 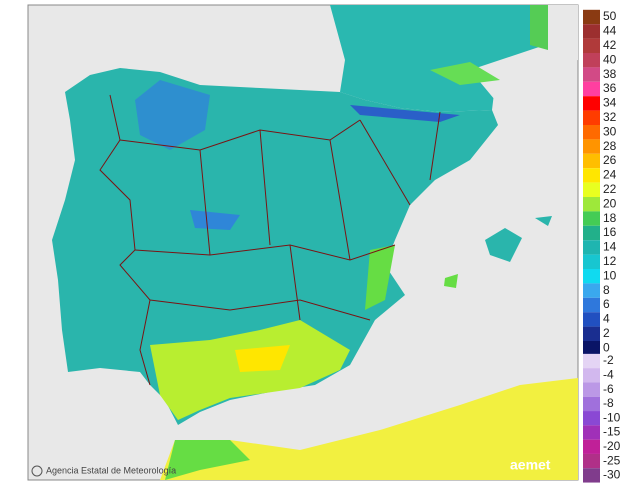 What do you see at coordinates (606, 304) in the screenshot?
I see `legend-label: 6` at bounding box center [606, 304].